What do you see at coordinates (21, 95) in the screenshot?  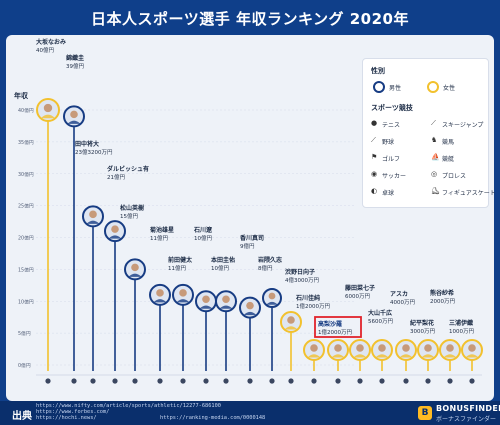 I see `y-axis-label: 年収` at bounding box center [21, 95].